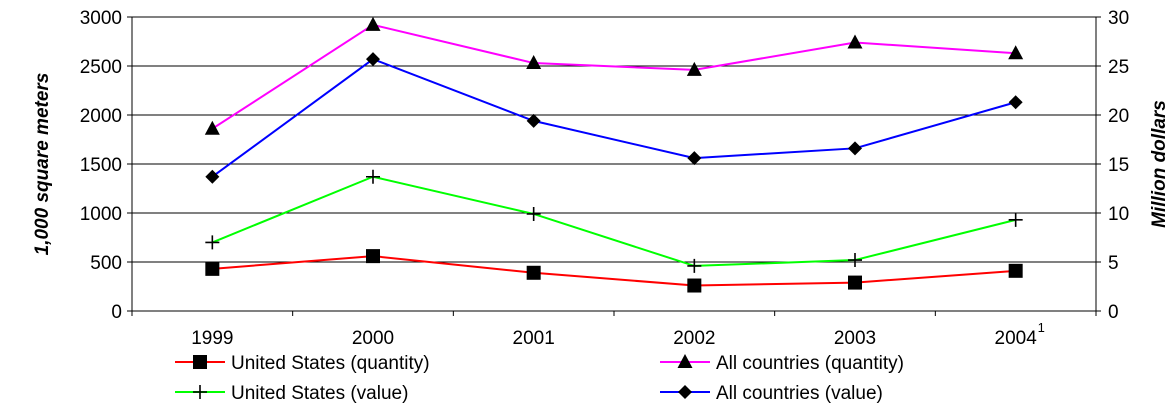 The width and height of the screenshot is (1172, 412). Describe the element at coordinates (101, 18) in the screenshot. I see `y-left-tick-label: 3000` at that location.